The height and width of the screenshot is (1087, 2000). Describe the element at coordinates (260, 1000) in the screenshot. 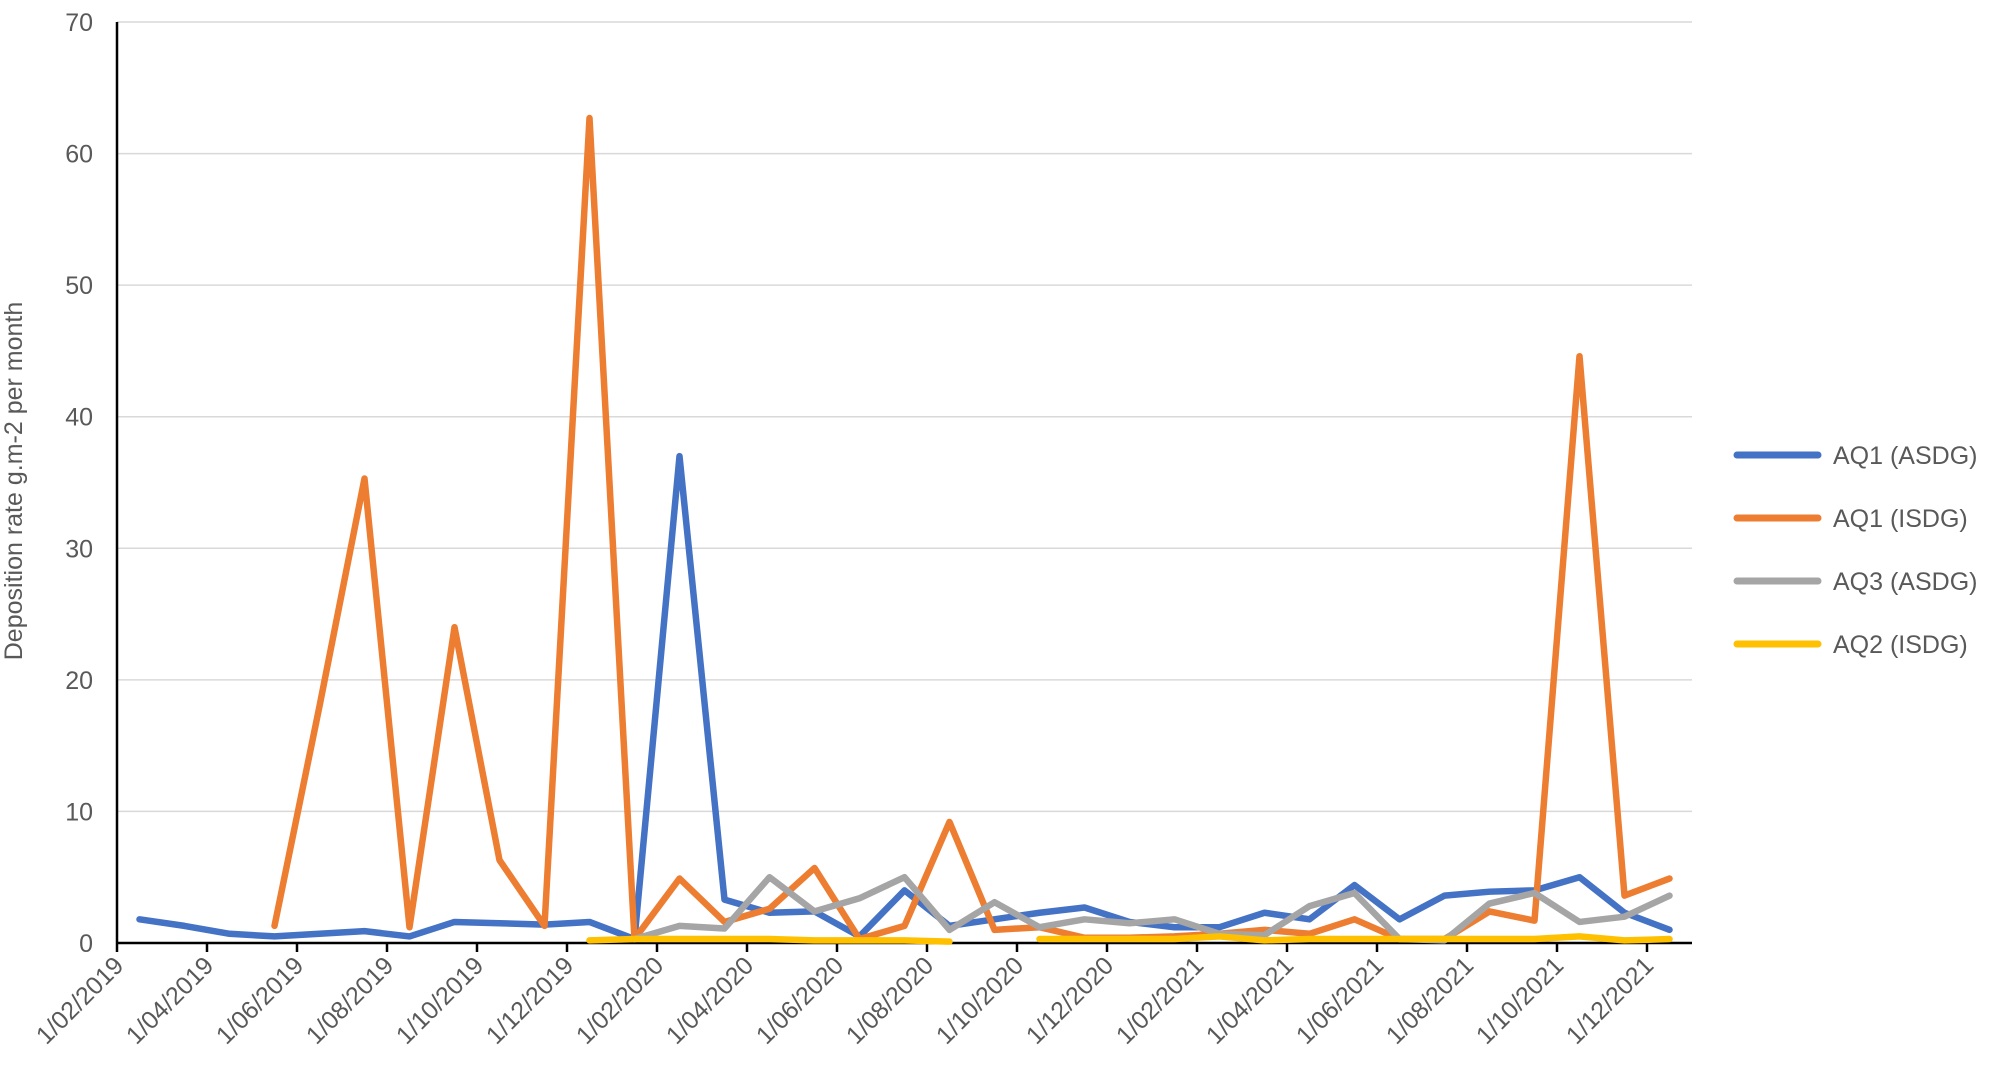

I see `x-tick-label: 1/06/2019` at that location.